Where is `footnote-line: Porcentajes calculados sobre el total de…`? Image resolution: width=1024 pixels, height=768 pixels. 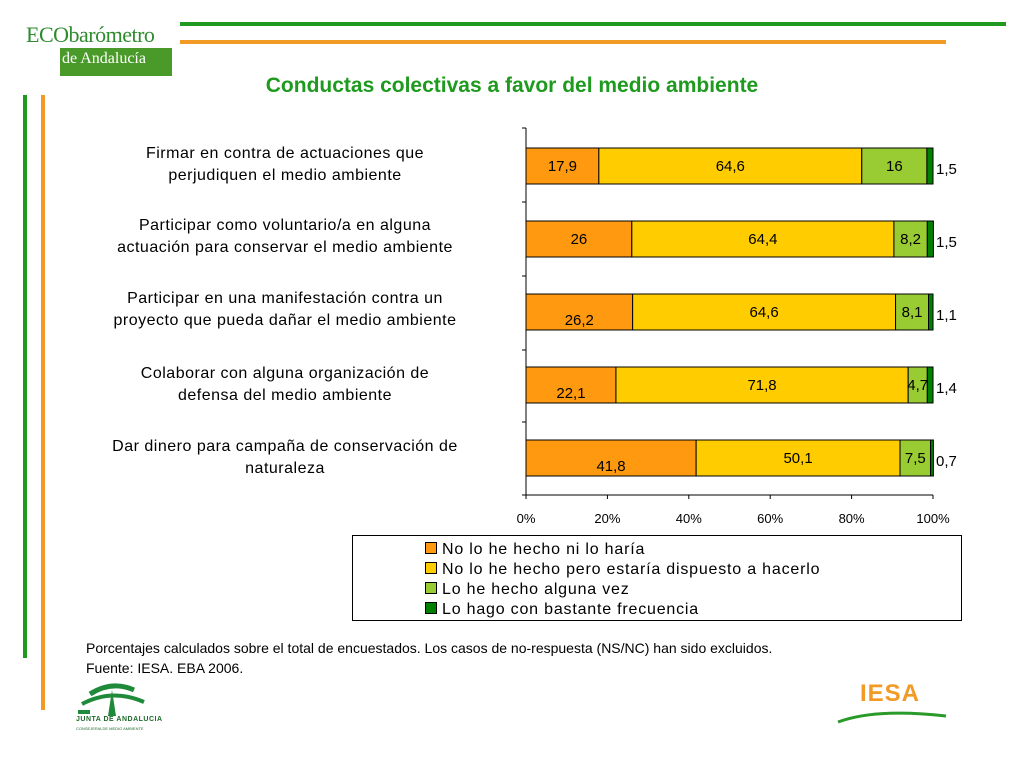
footnote-line: Porcentajes calculados sobre el total de… is located at coordinates (429, 648).